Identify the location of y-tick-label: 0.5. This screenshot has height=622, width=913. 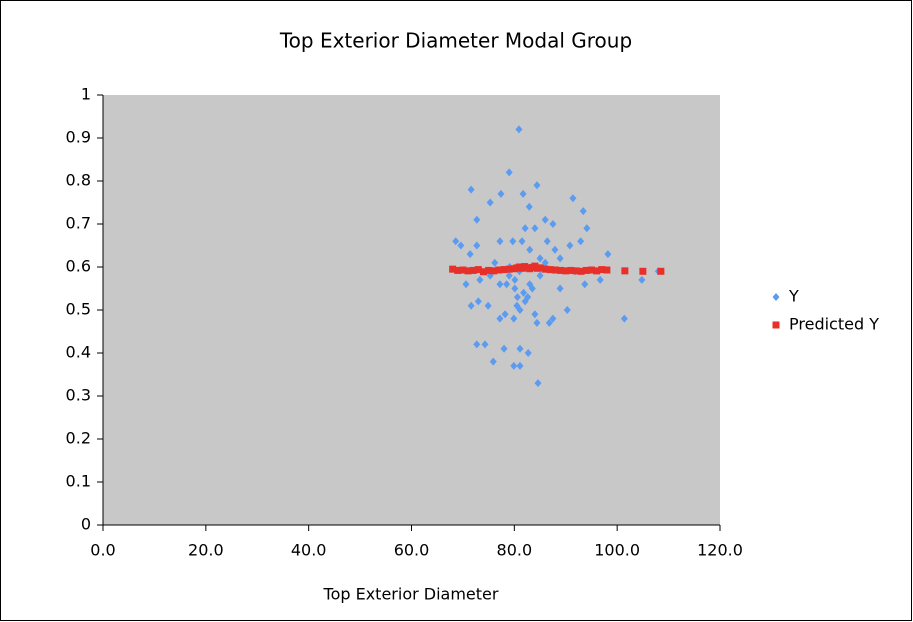
(78, 309).